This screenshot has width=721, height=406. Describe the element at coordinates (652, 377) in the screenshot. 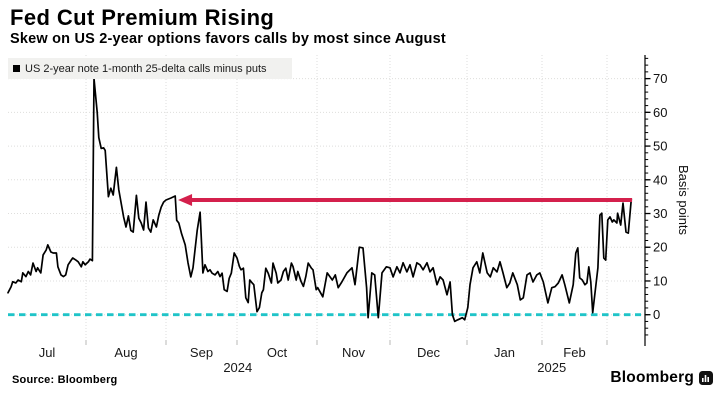

I see `bloomberg-wordmark: Bloomberg` at that location.